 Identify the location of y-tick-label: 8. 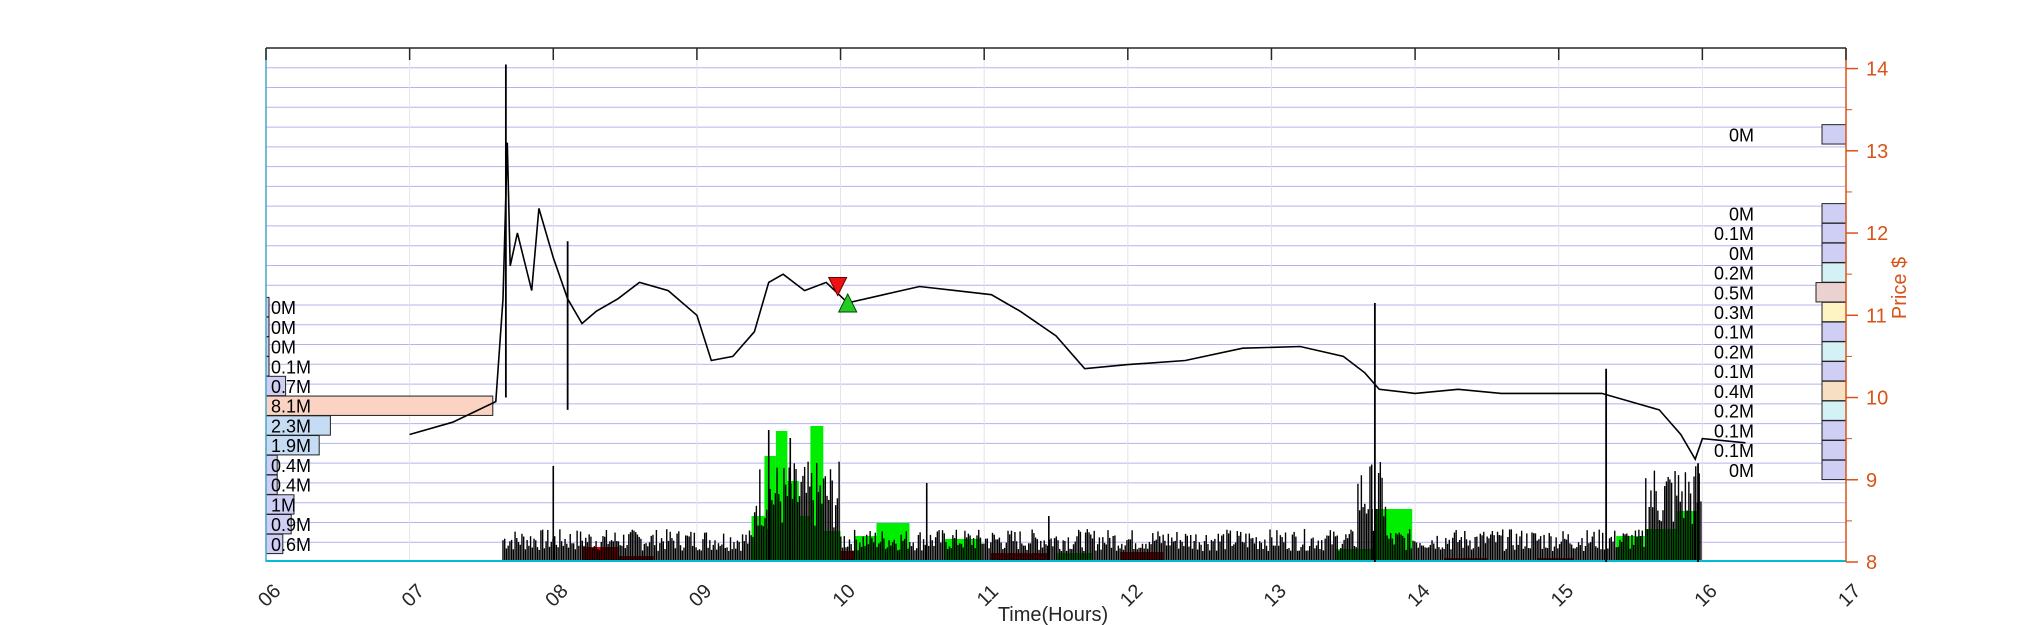
(1871, 563).